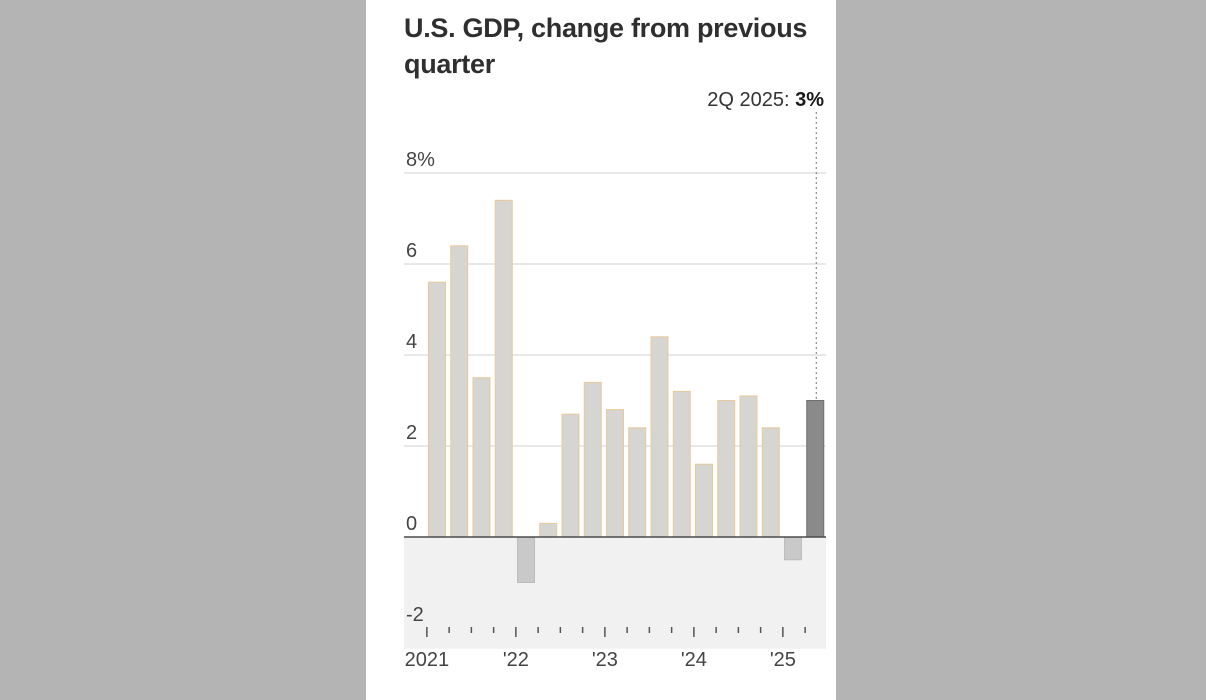 The height and width of the screenshot is (700, 1206). I want to click on y-tick-label: -2, so click(415, 615).